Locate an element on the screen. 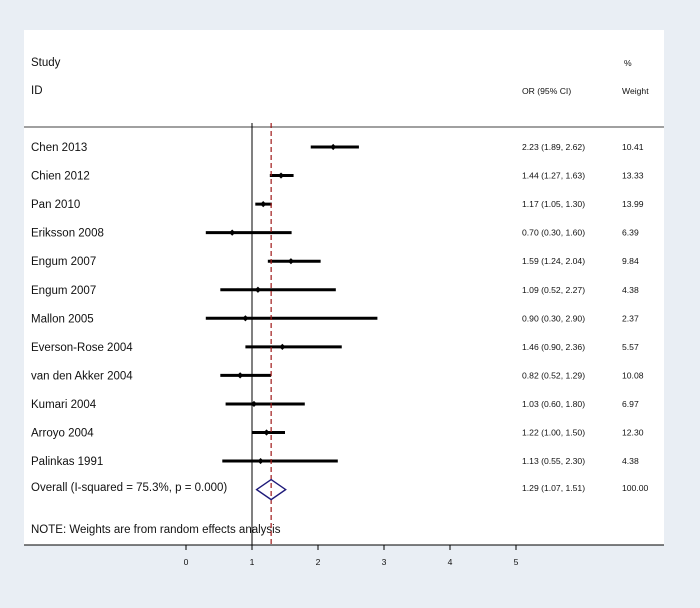  study-weight: 13.33 is located at coordinates (633, 176).